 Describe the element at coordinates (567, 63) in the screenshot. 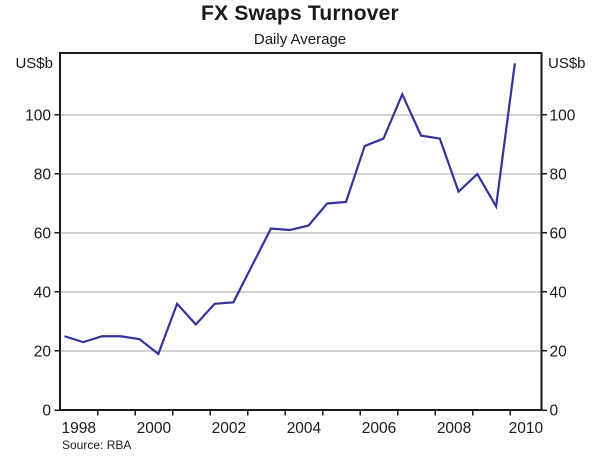

I see `y-axis-unit-right: US$b` at that location.